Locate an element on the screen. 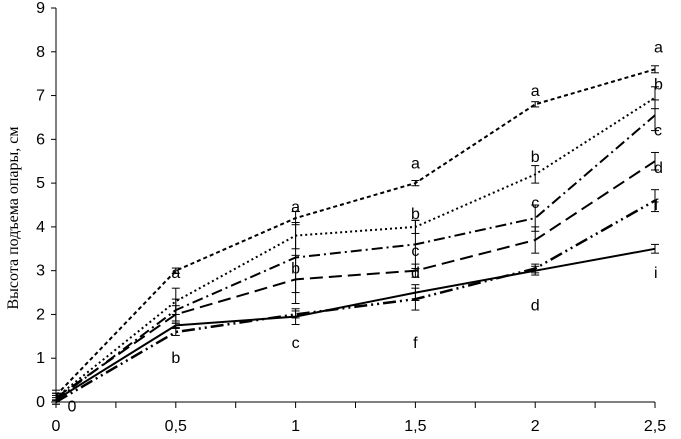 This screenshot has height=439, width=681. y-tick-label: 1 is located at coordinates (40, 358).